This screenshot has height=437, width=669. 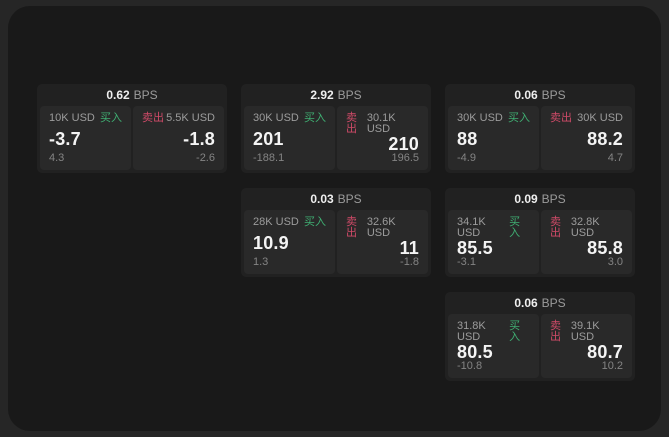 What do you see at coordinates (403, 144) in the screenshot?
I see `sell-price: 210` at bounding box center [403, 144].